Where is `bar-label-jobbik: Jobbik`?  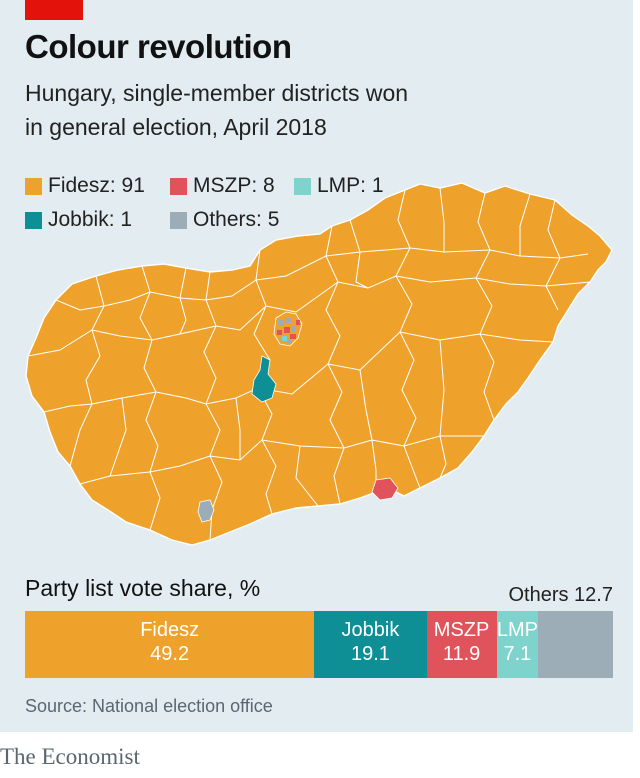 bar-label-jobbik: Jobbik is located at coordinates (370, 630).